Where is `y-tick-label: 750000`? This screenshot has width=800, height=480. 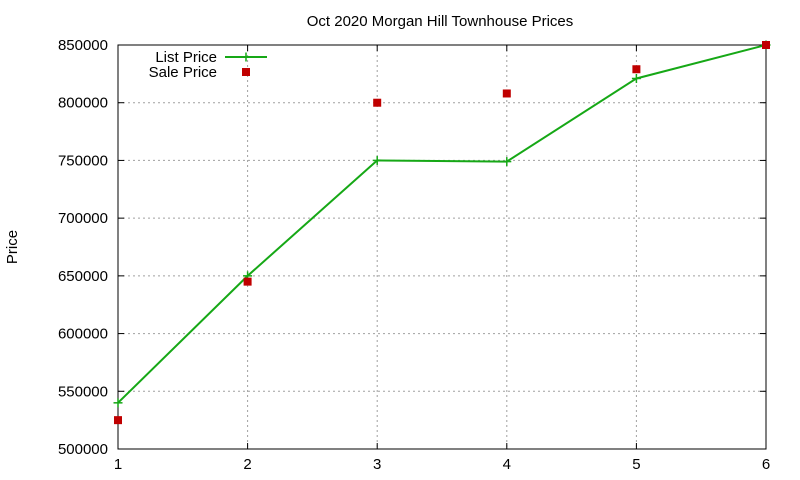
y-tick-label: 750000 is located at coordinates (83, 160).